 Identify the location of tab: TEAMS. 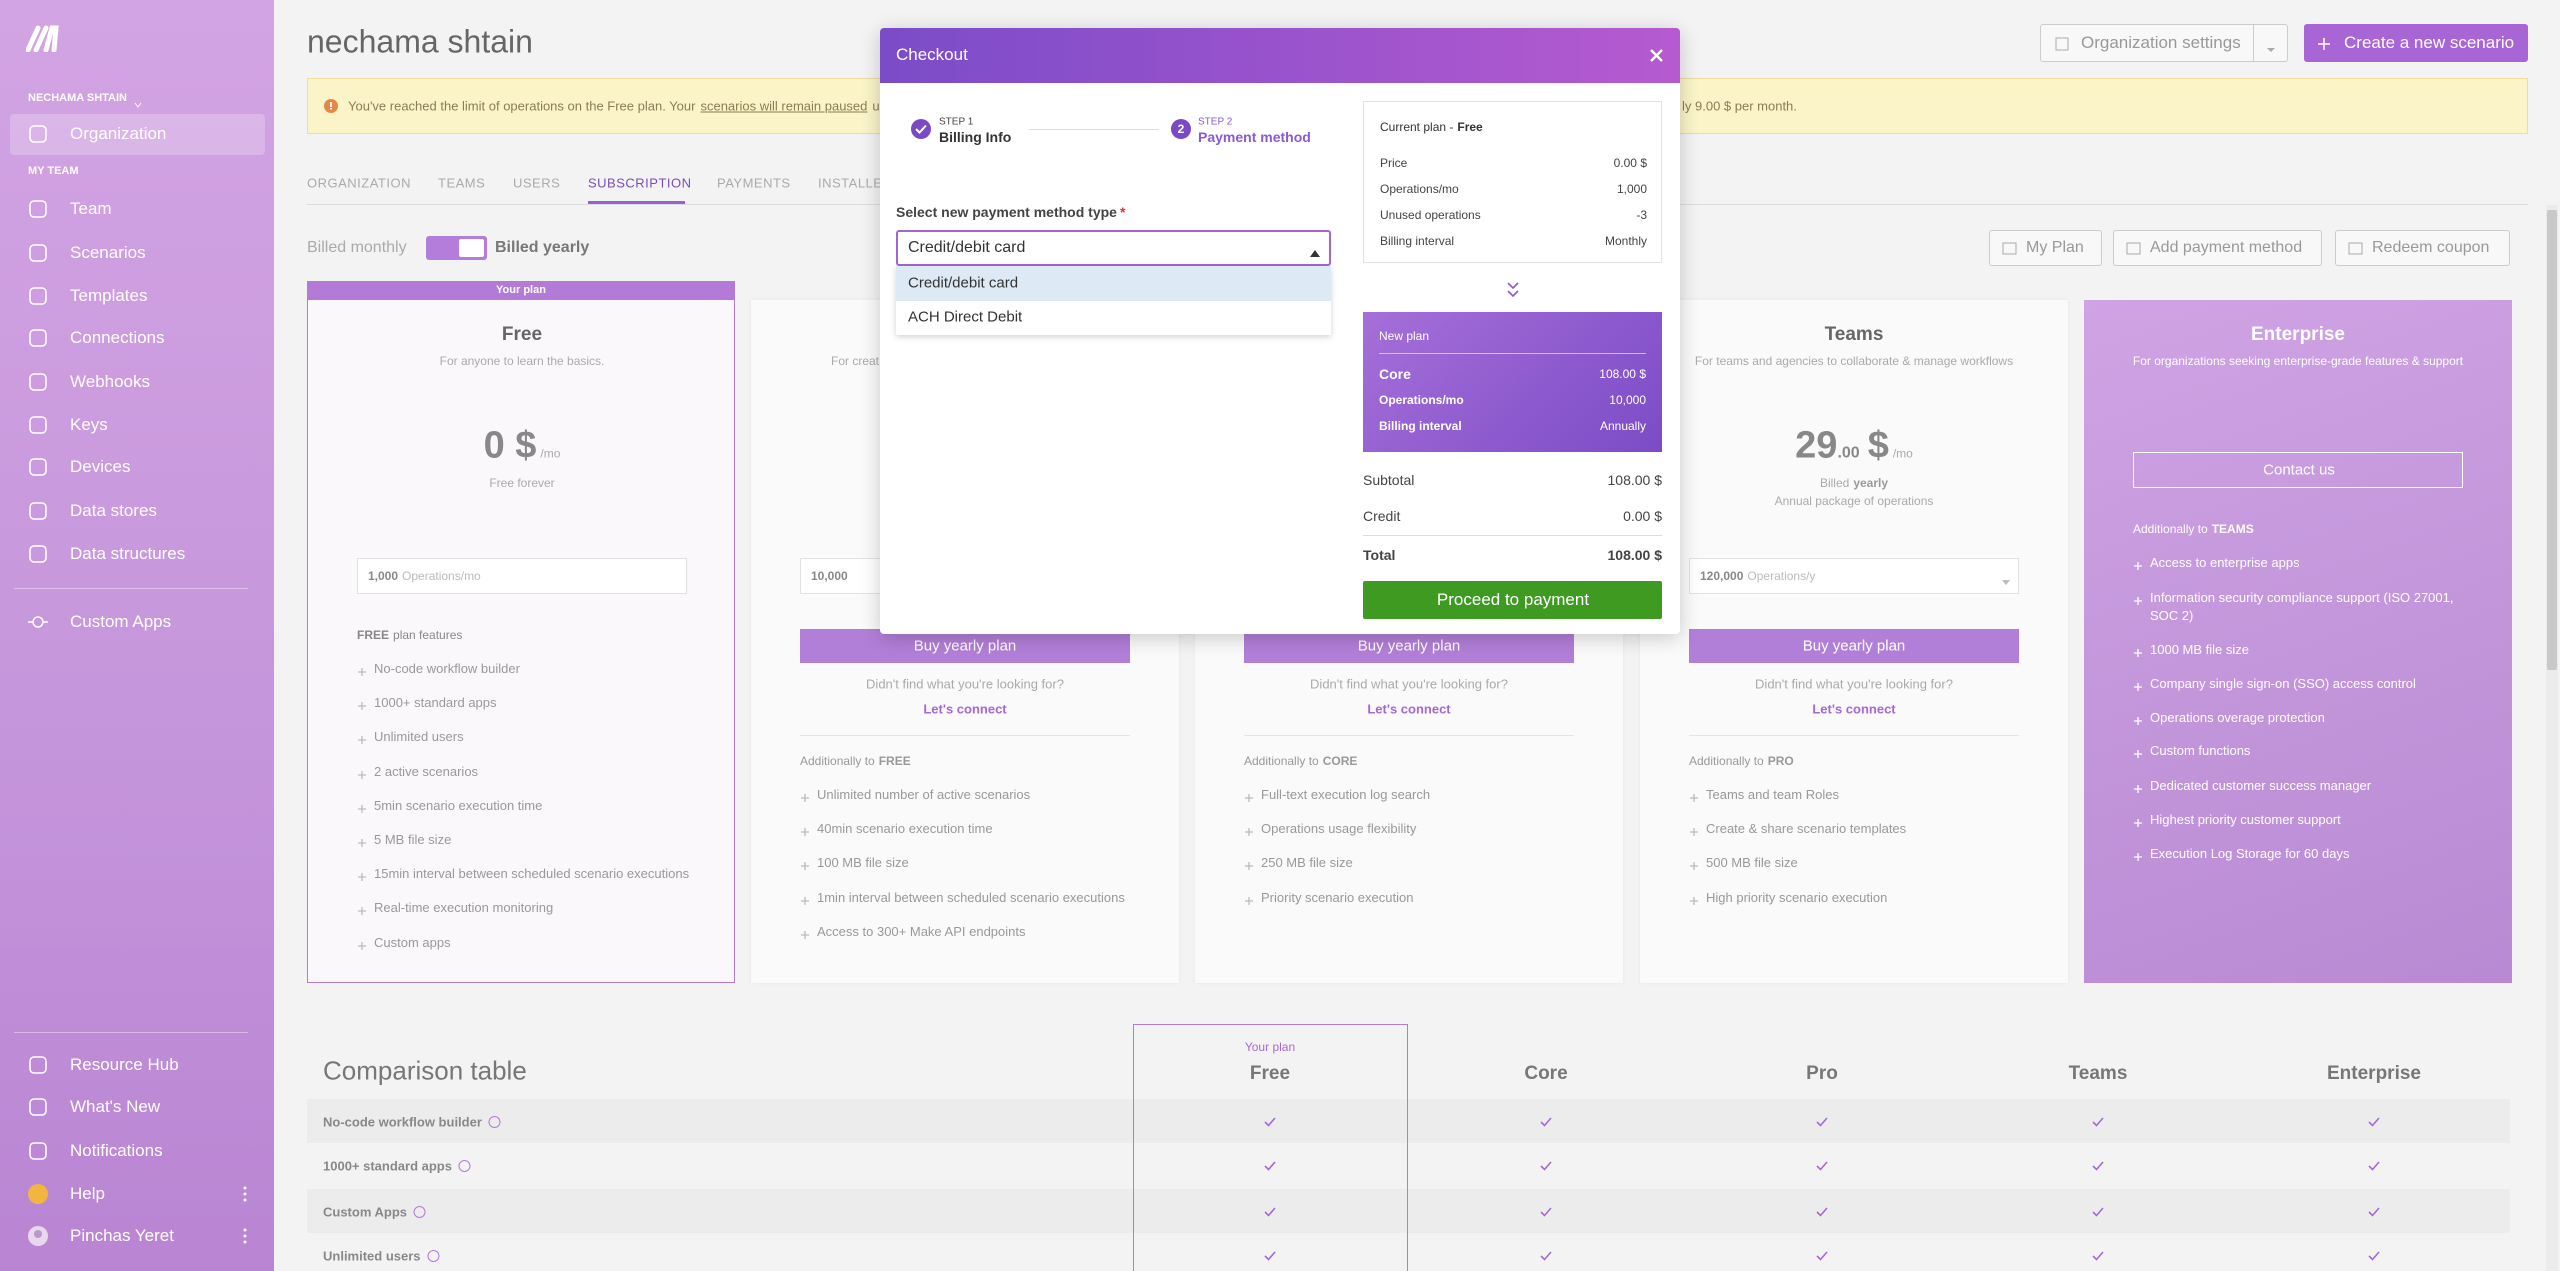
(462, 183).